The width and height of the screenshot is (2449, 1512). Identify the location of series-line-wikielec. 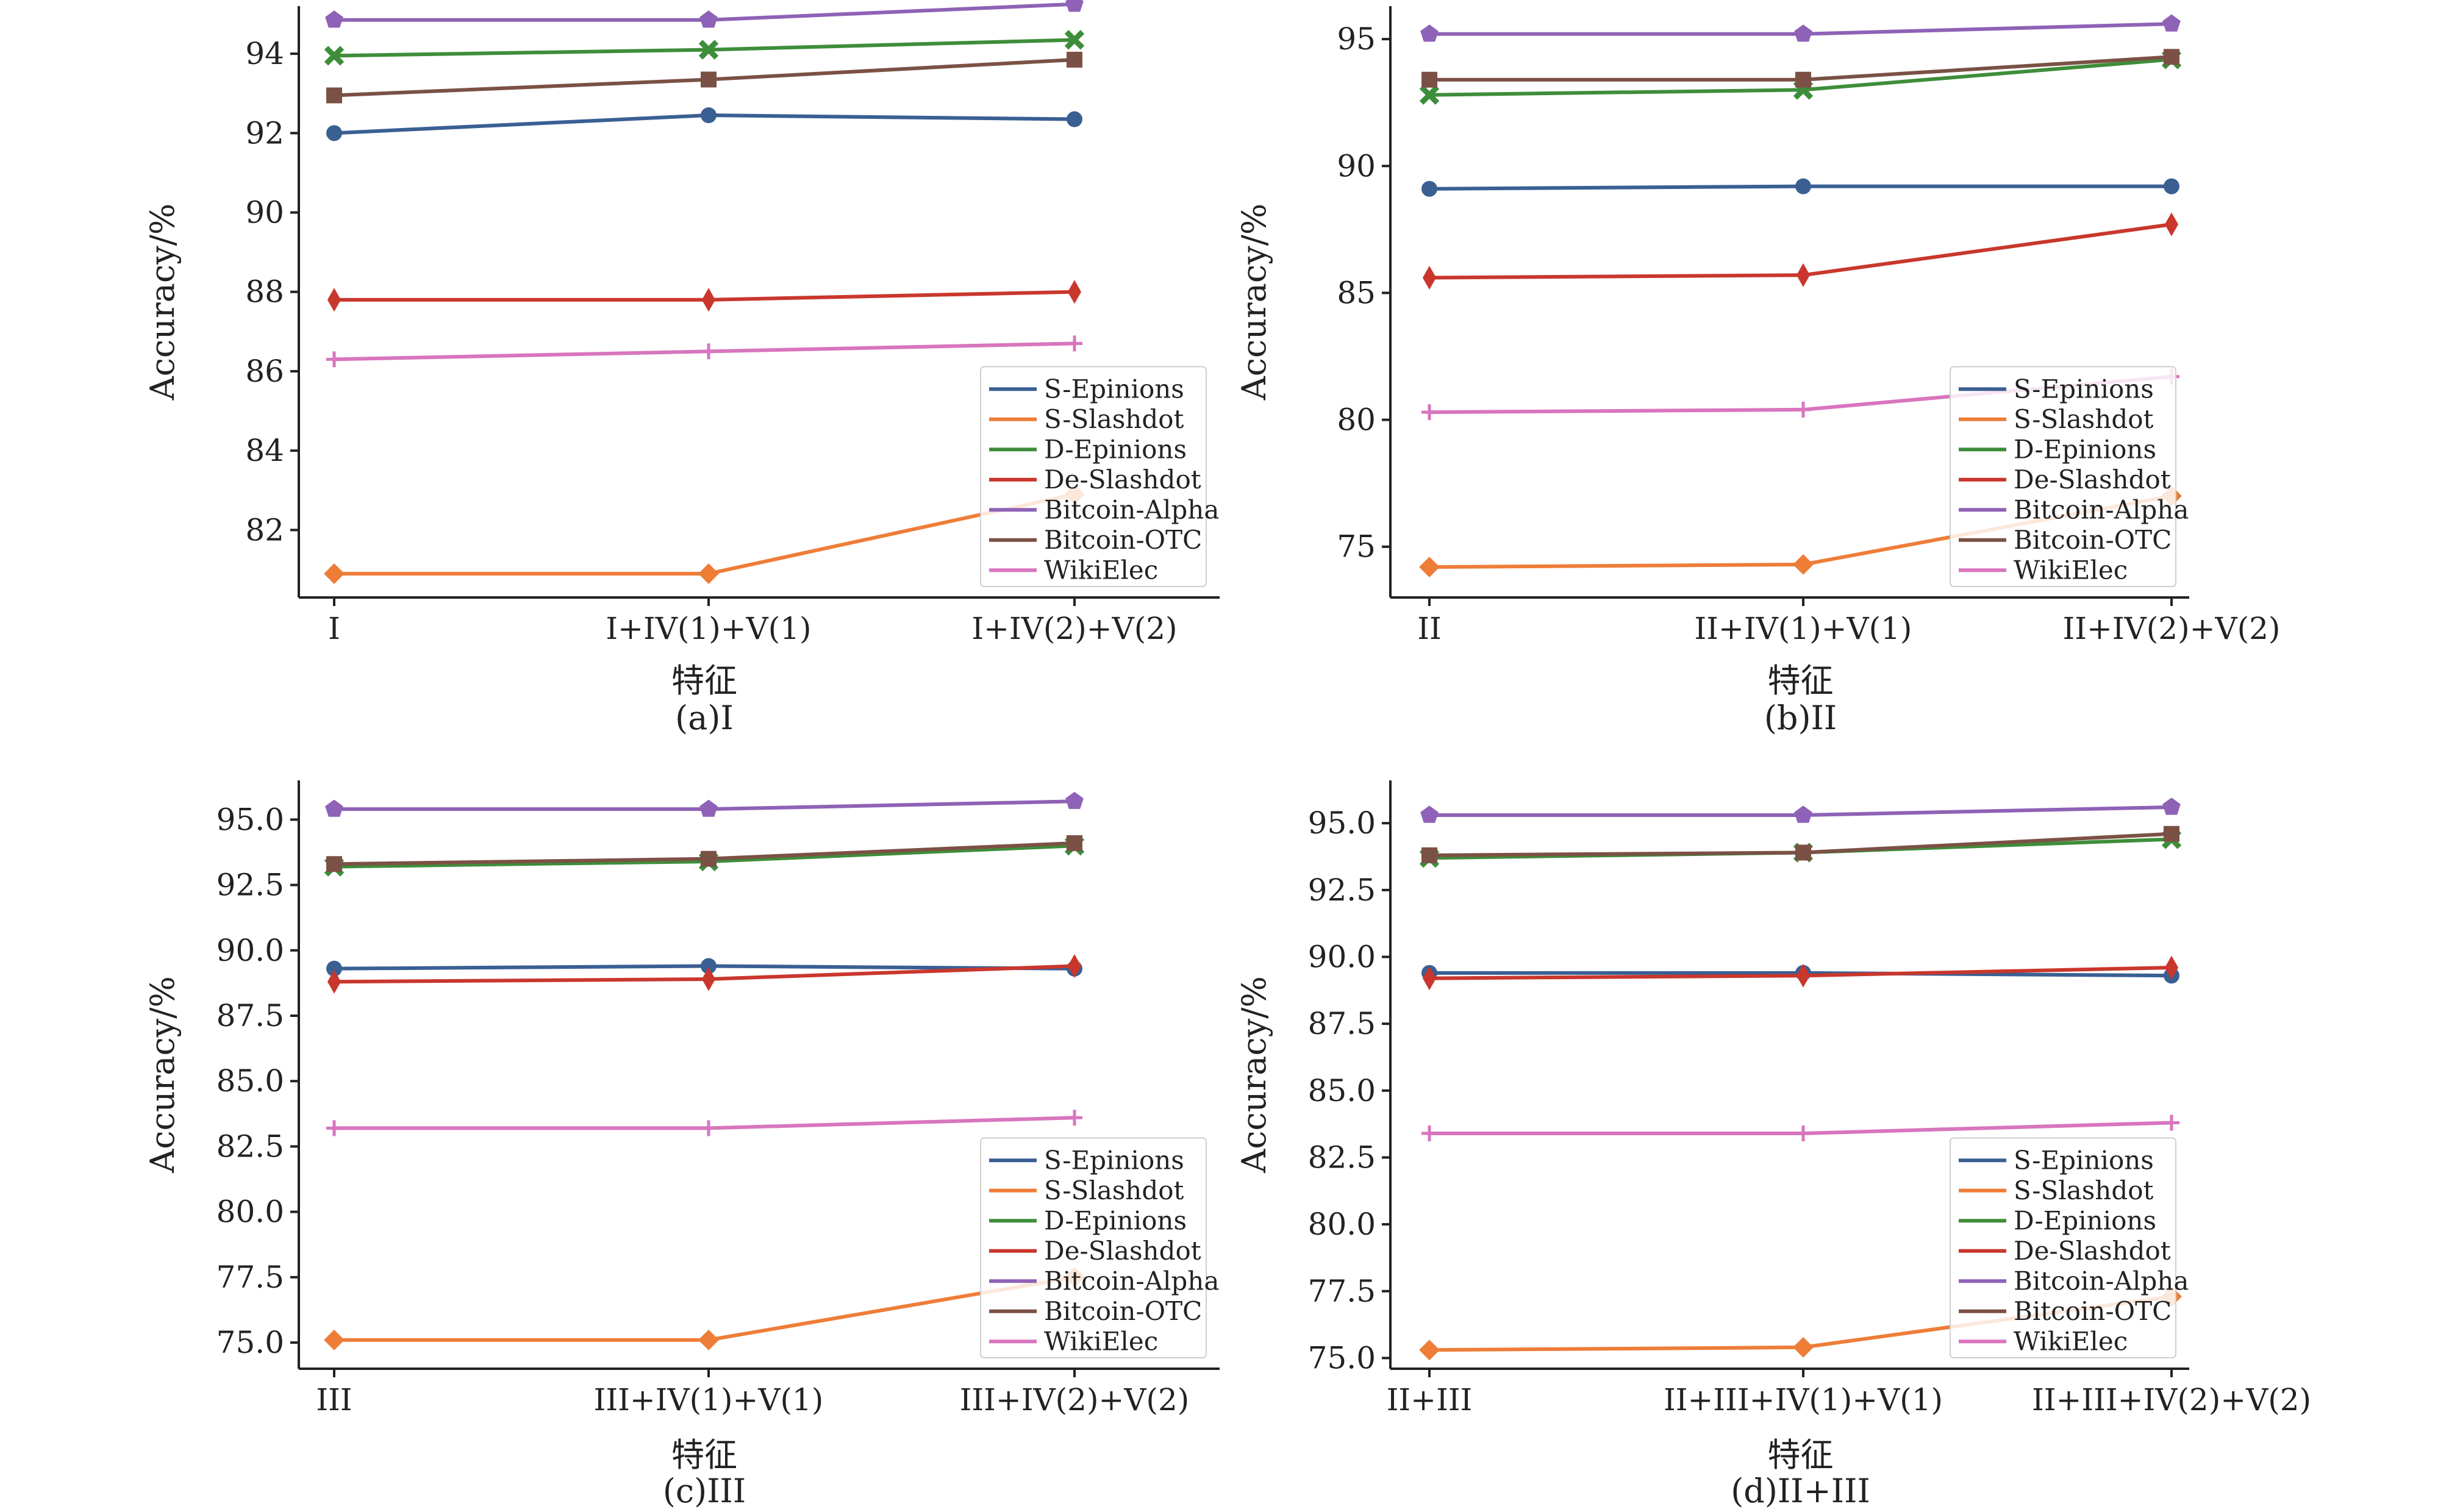
(704, 1123).